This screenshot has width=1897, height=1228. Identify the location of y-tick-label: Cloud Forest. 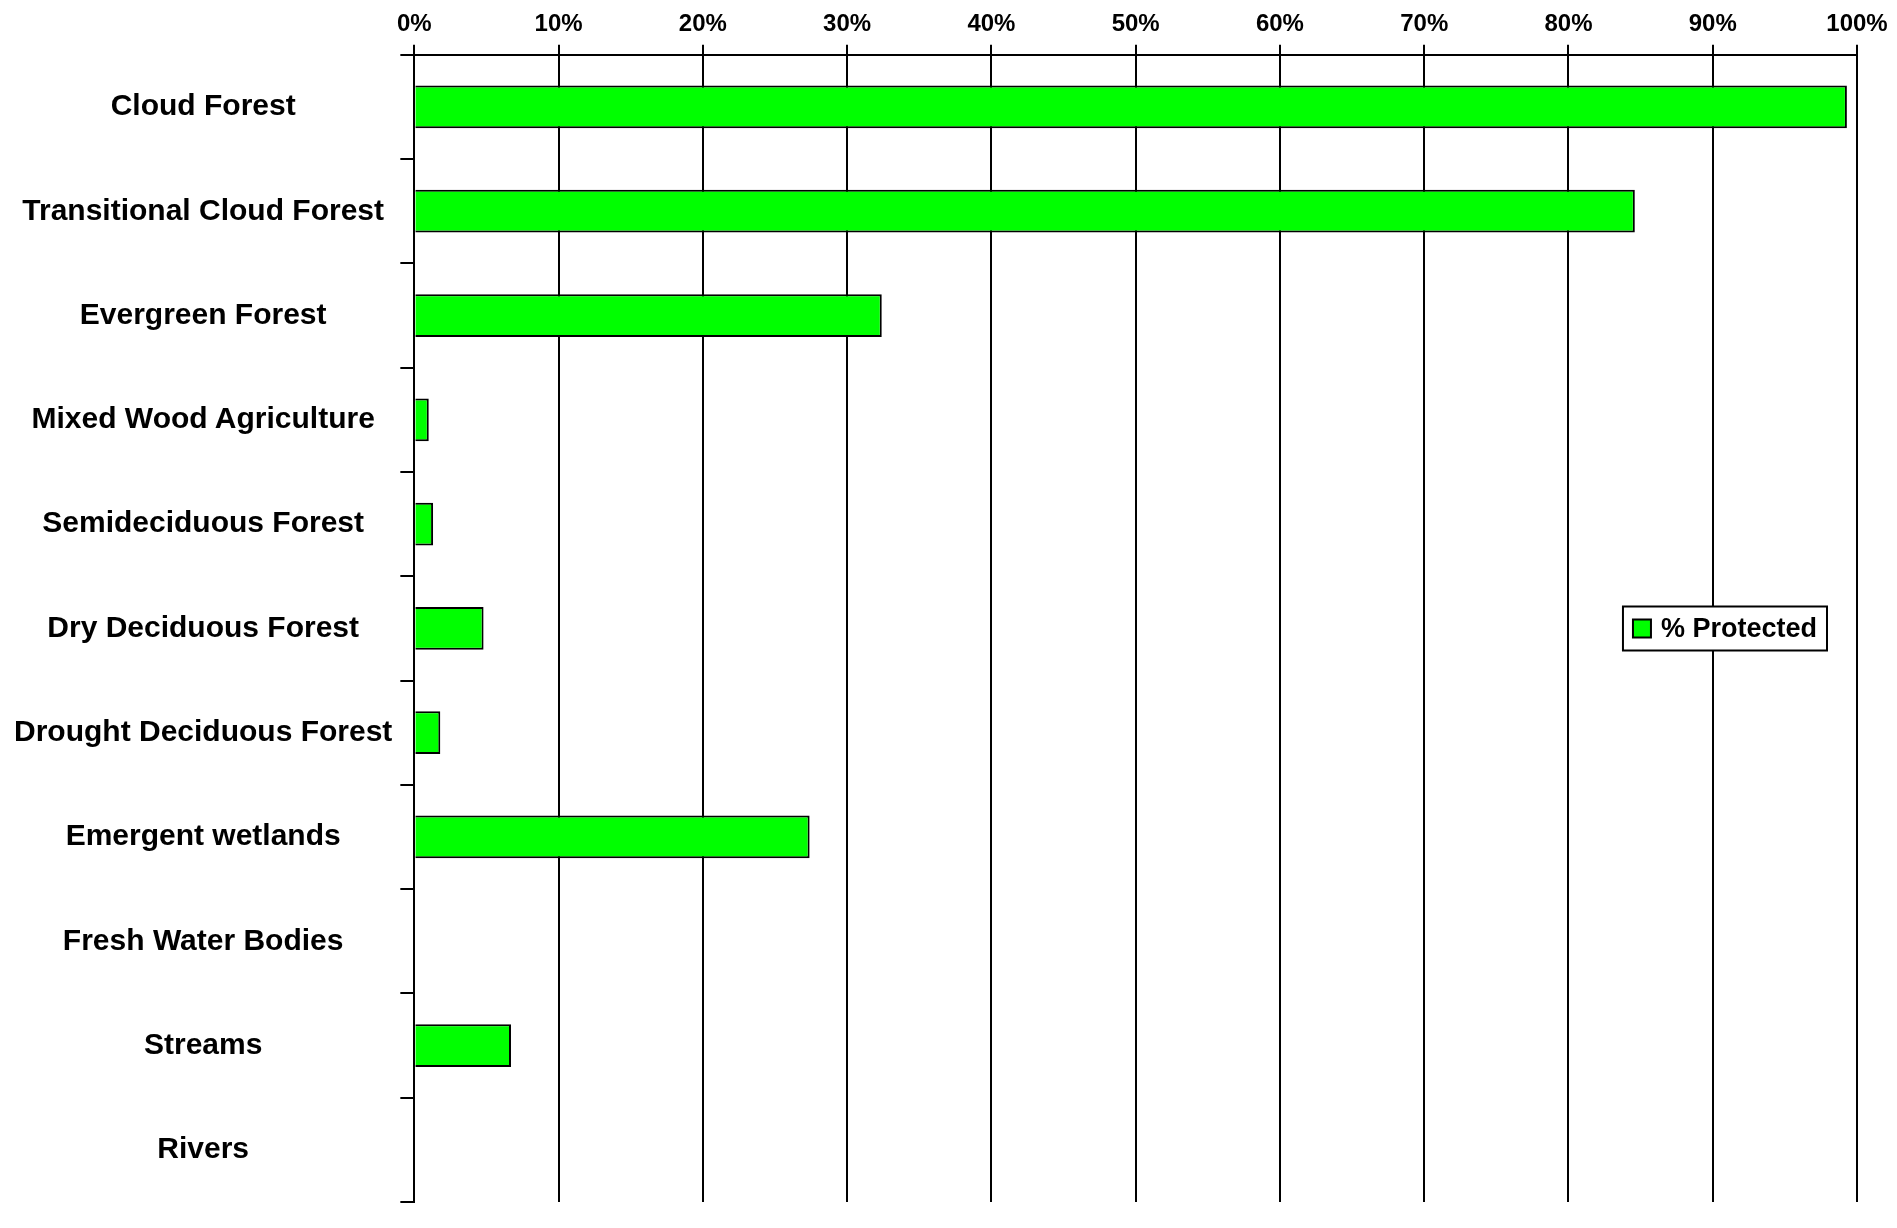
(203, 105).